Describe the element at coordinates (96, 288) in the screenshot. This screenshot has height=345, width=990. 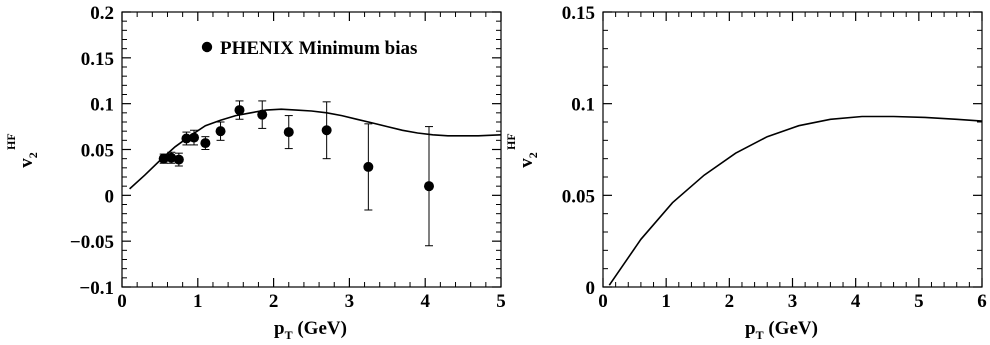
I see `y-tick-label: −0.1` at that location.